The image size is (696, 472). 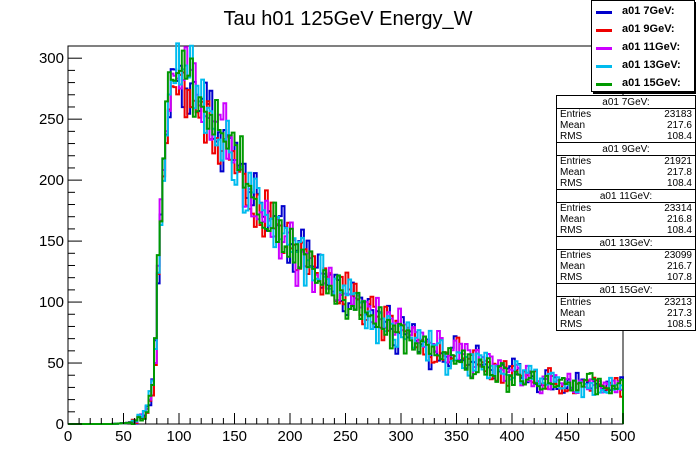 I want to click on stats-mean-row: Mean 216.8, so click(x=626, y=219).